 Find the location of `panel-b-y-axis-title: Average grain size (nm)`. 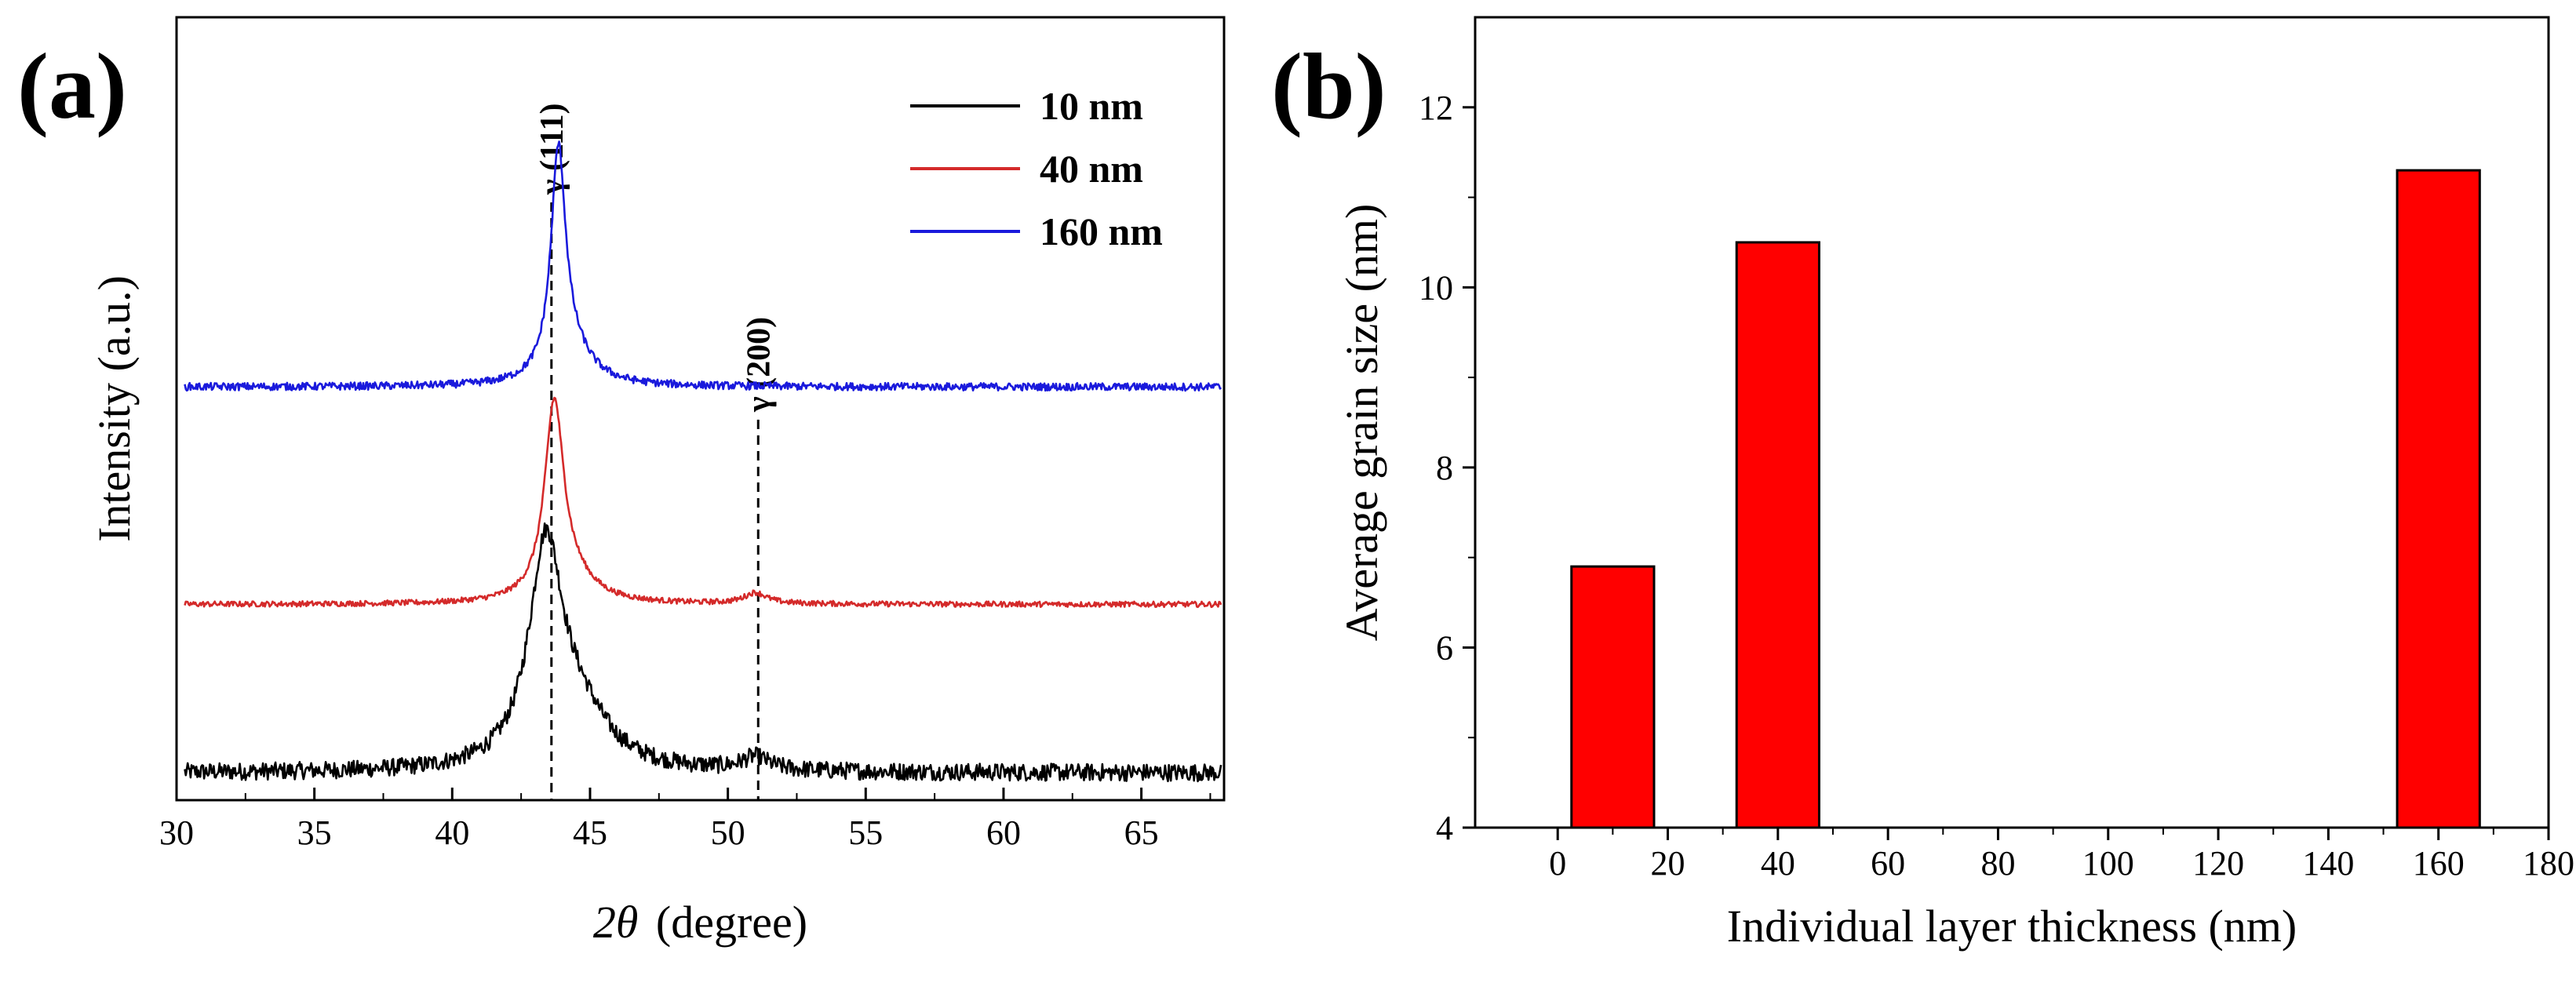

panel-b-y-axis-title: Average grain size (nm) is located at coordinates (1361, 423).